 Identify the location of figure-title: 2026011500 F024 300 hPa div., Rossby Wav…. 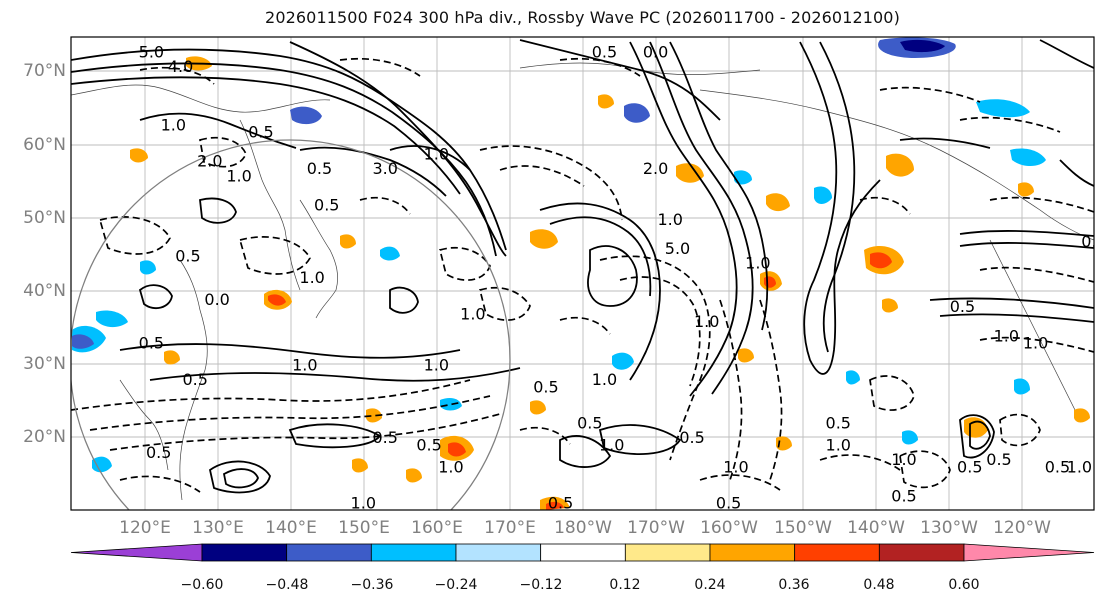
(582, 17).